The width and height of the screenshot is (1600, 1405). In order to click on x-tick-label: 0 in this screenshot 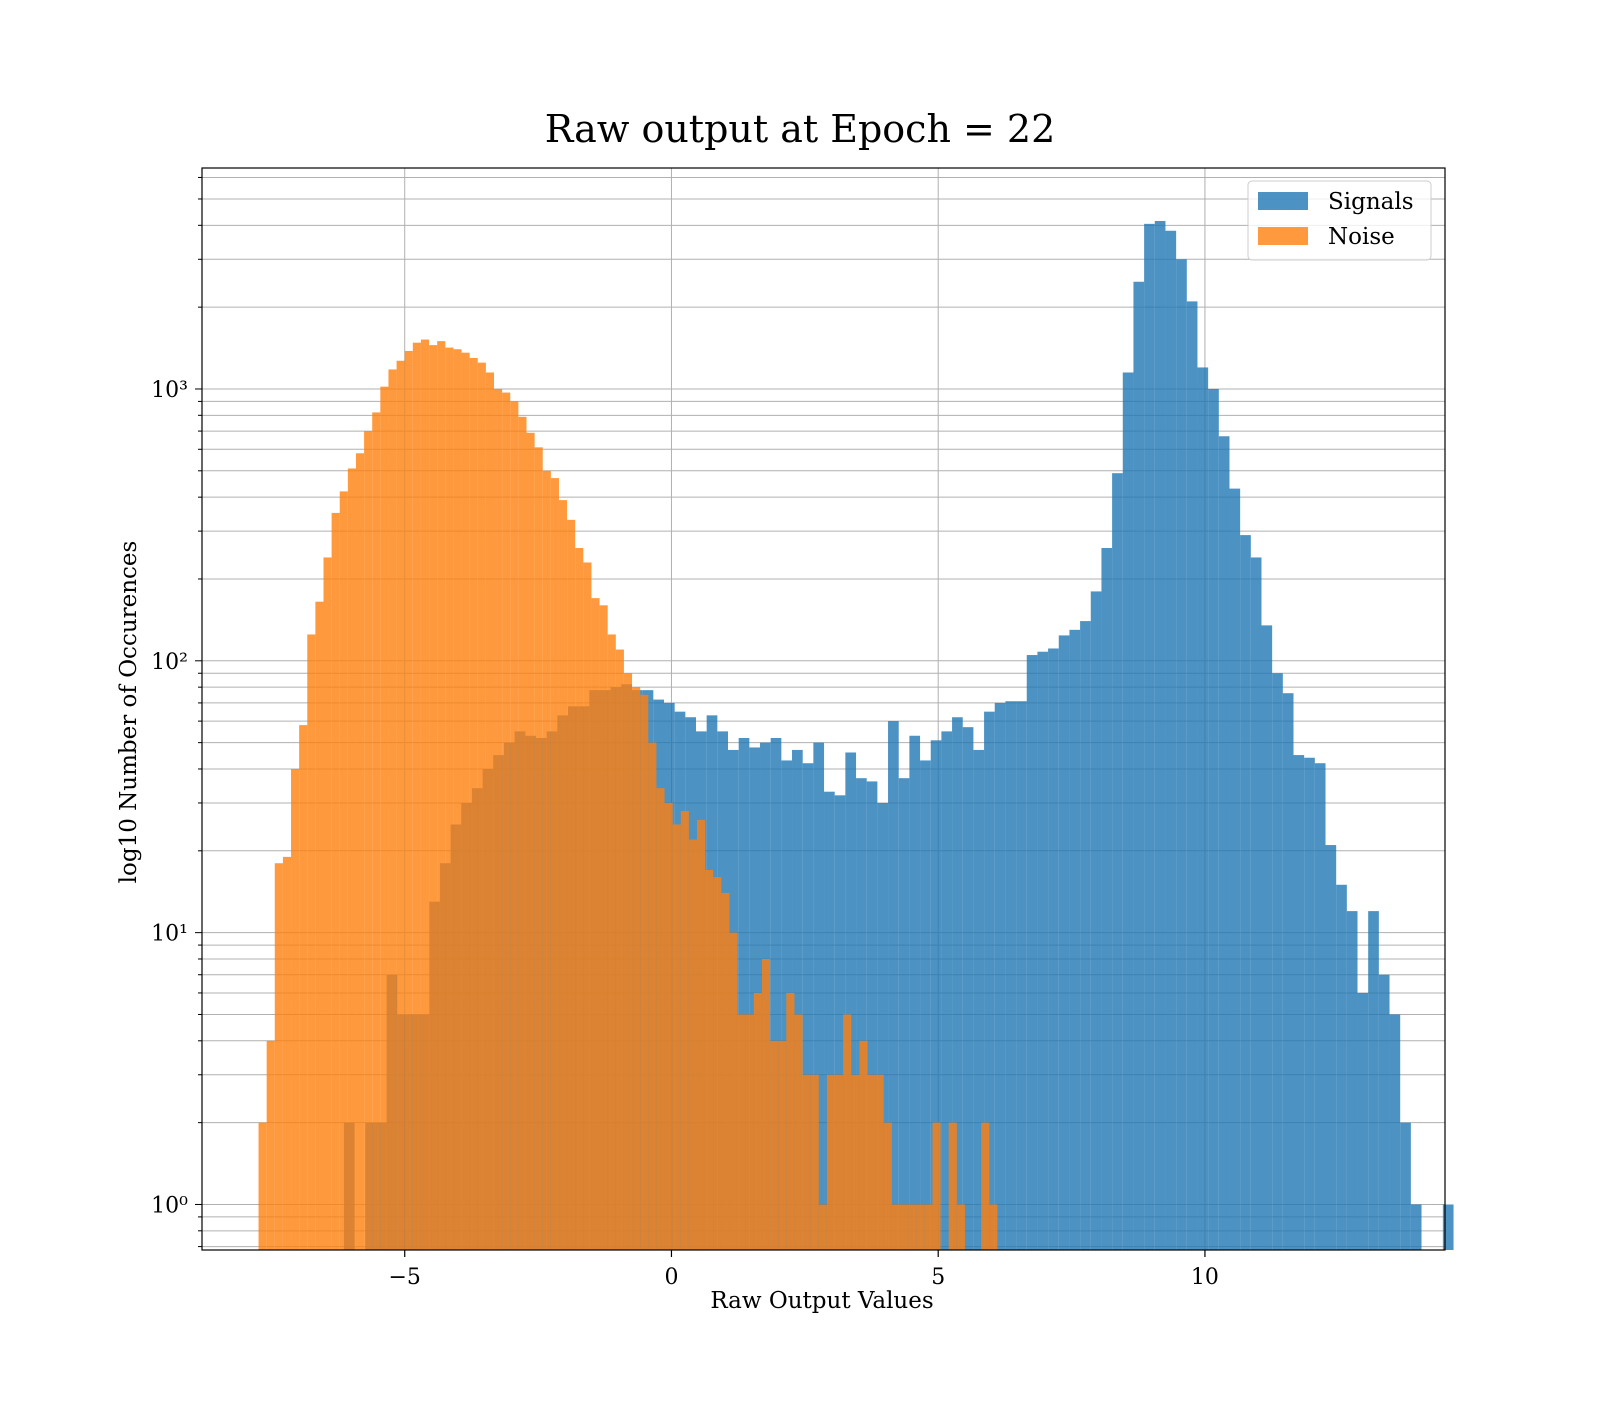, I will do `click(671, 1277)`.